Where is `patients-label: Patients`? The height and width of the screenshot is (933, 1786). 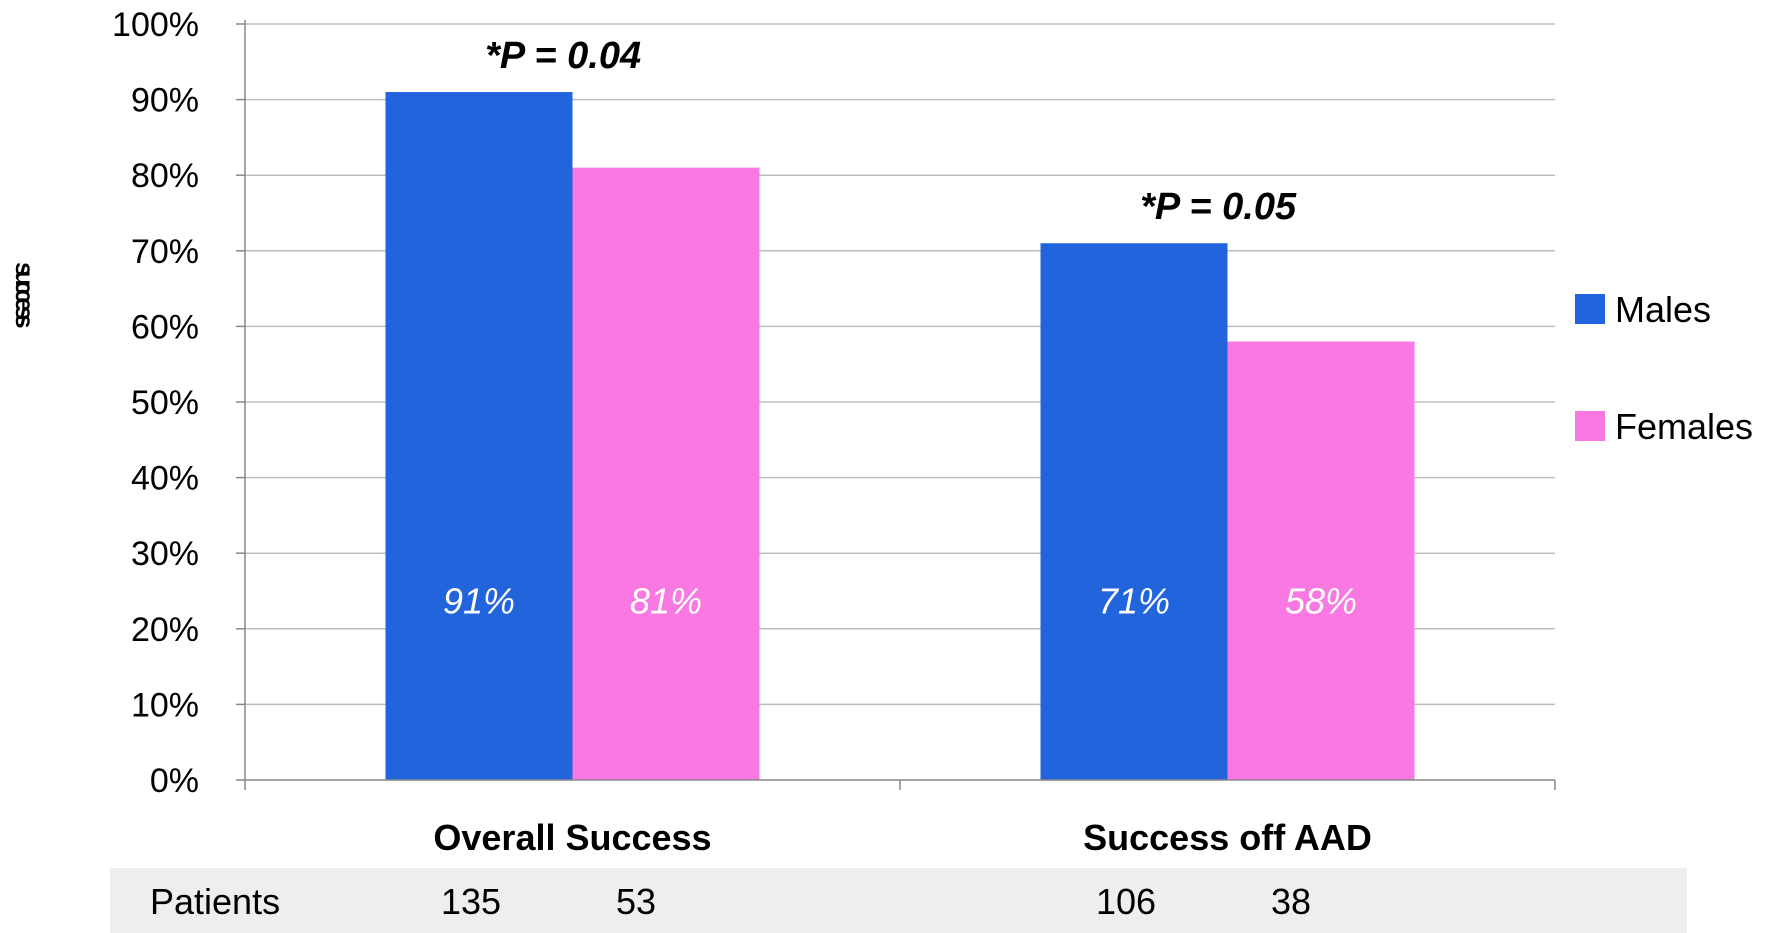 patients-label: Patients is located at coordinates (215, 901).